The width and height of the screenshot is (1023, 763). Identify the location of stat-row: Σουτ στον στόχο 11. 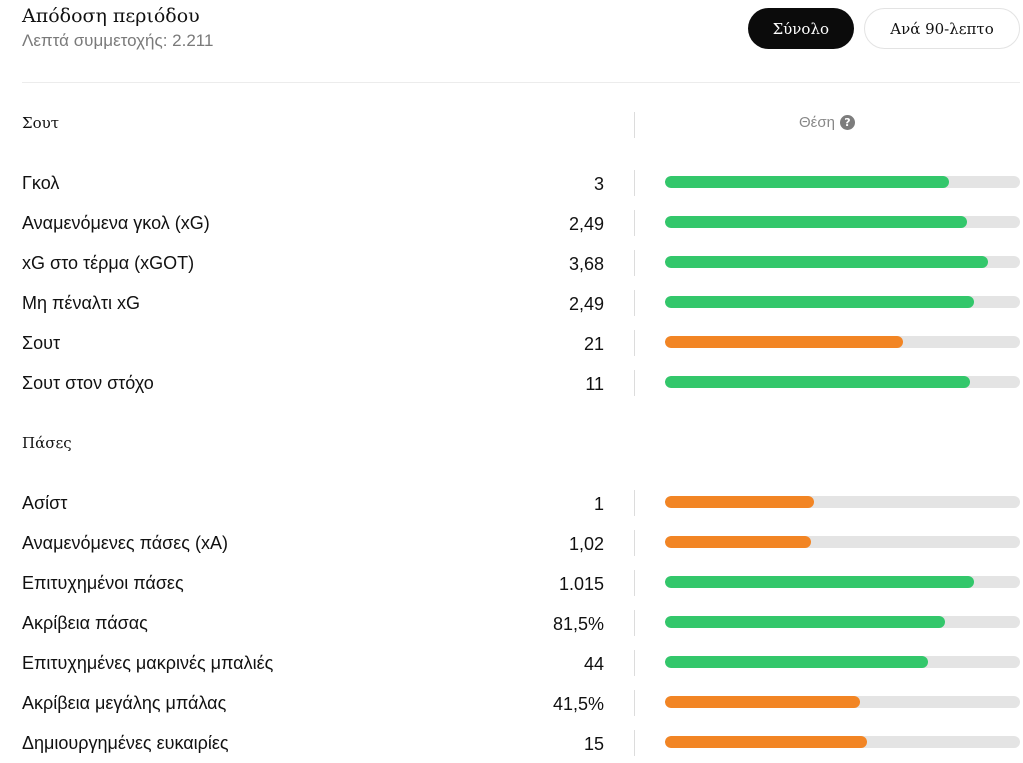
(511, 383).